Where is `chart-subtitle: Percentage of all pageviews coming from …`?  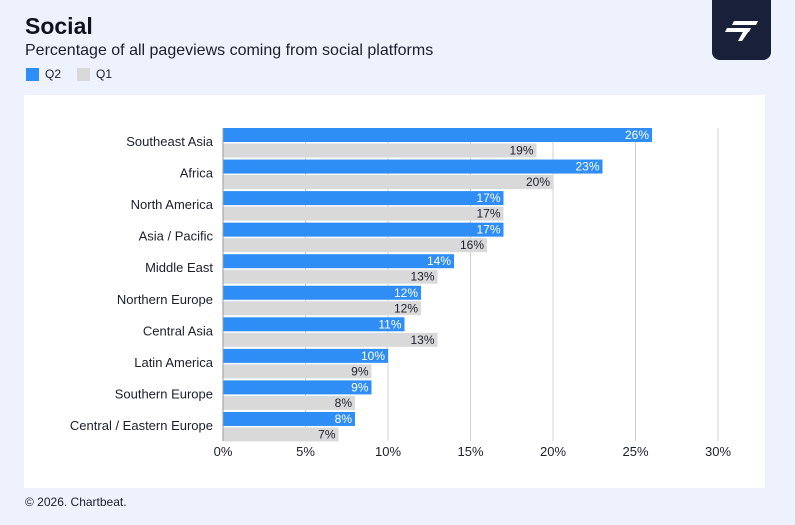
chart-subtitle: Percentage of all pageviews coming from … is located at coordinates (229, 50).